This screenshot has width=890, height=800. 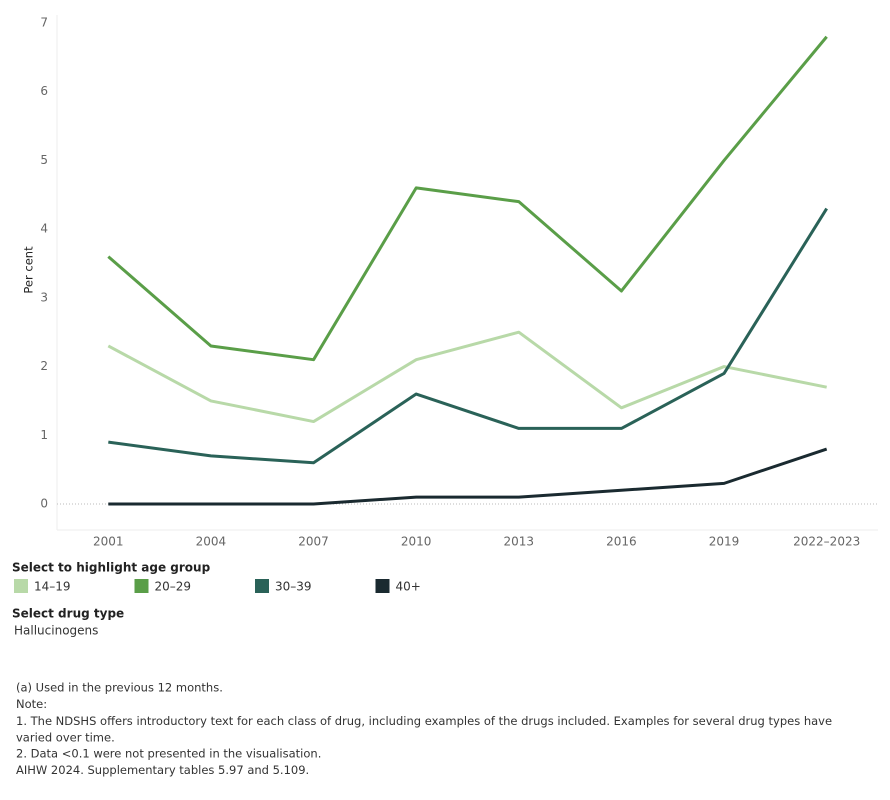 I want to click on note: Note:, so click(x=31, y=704).